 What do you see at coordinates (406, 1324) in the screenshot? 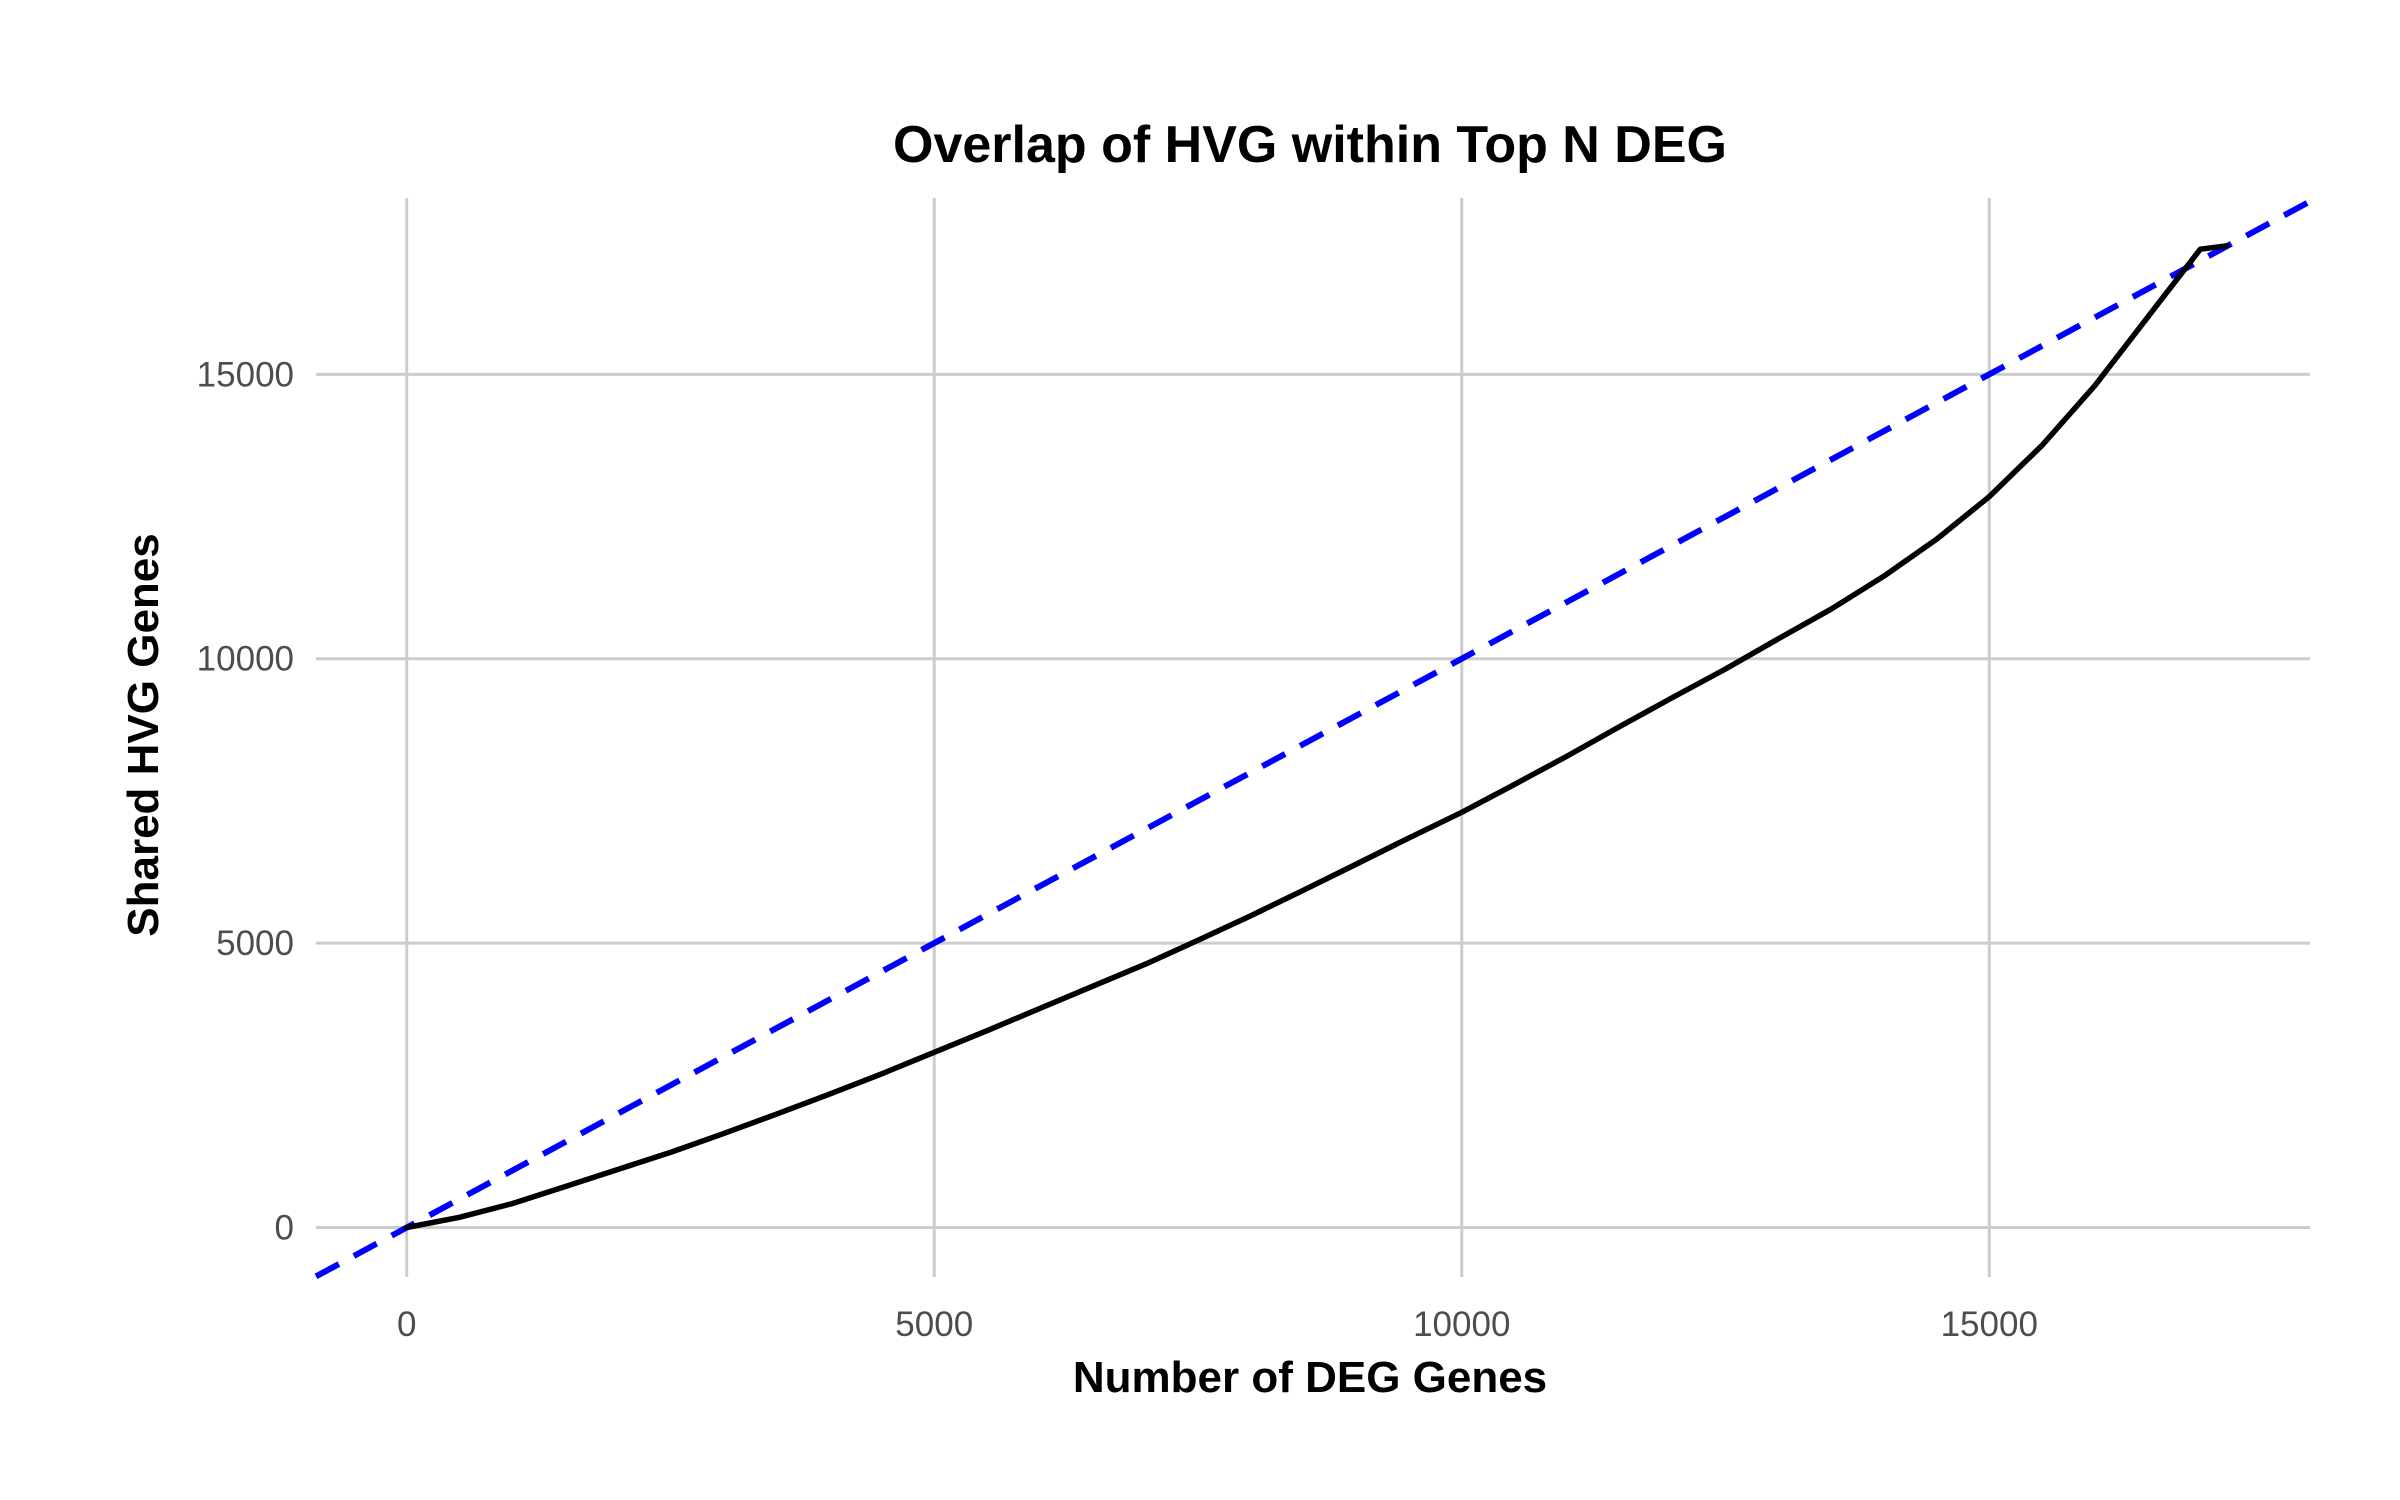
I see `x-tick-label: 0` at bounding box center [406, 1324].